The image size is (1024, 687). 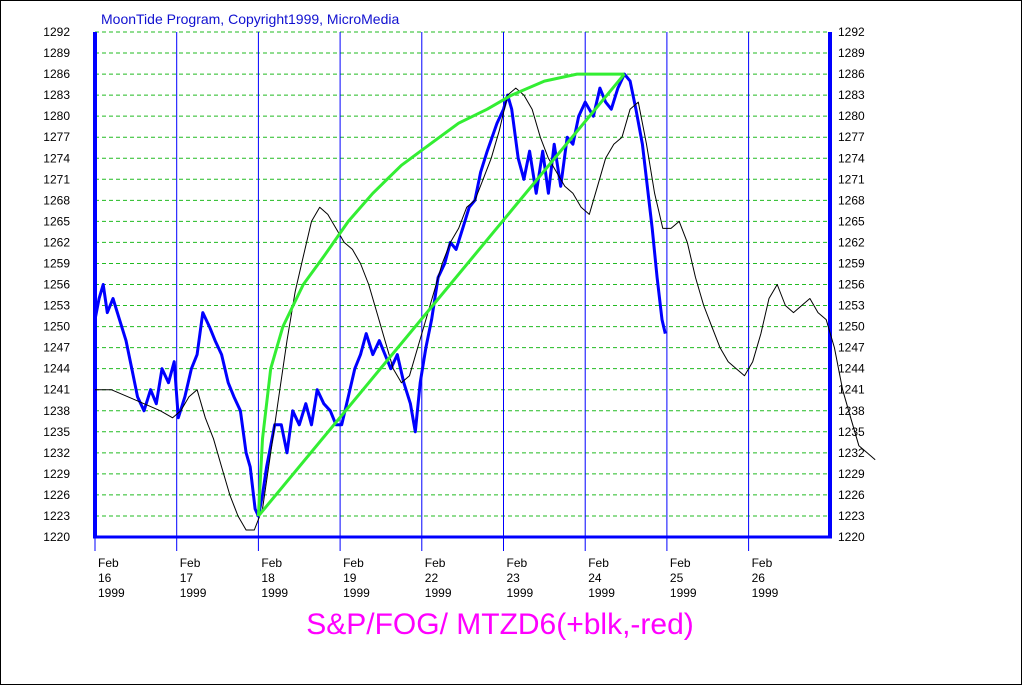 What do you see at coordinates (514, 578) in the screenshot?
I see `x-tick-day: 23` at bounding box center [514, 578].